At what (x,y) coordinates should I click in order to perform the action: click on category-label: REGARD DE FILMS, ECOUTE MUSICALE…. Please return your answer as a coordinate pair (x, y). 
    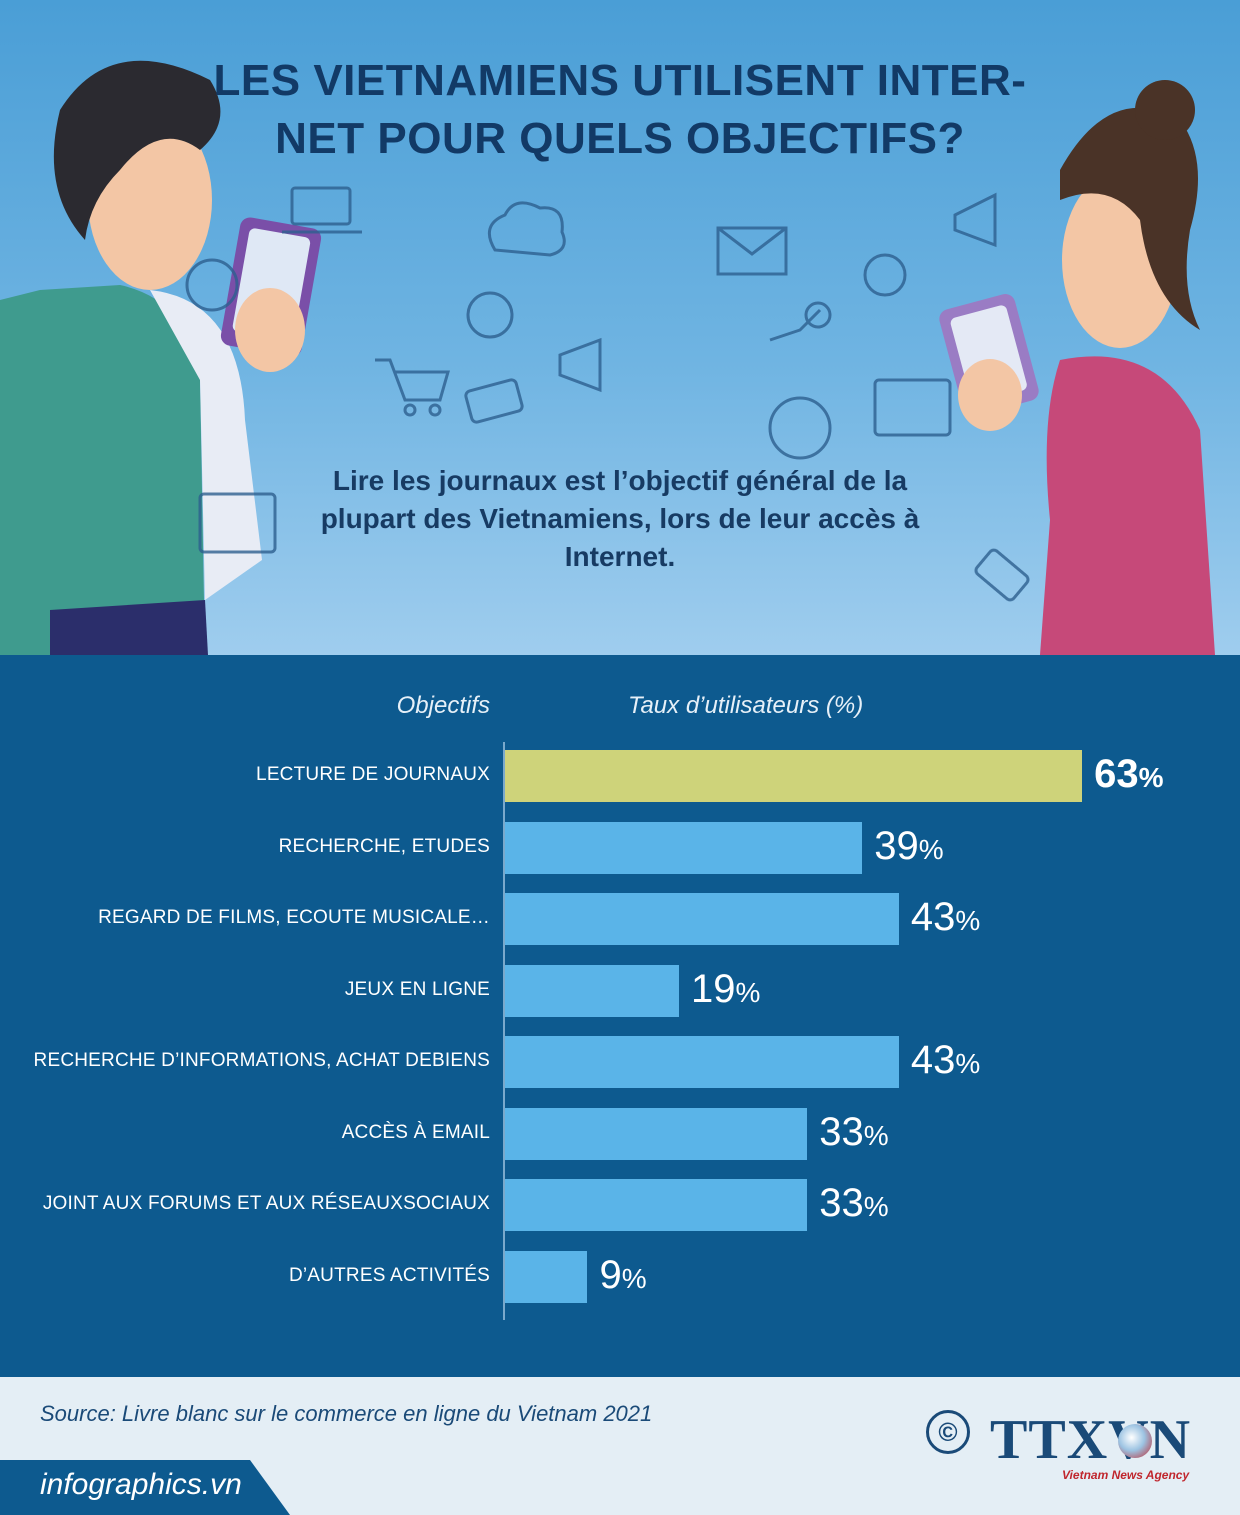
    Looking at the image, I should click on (294, 917).